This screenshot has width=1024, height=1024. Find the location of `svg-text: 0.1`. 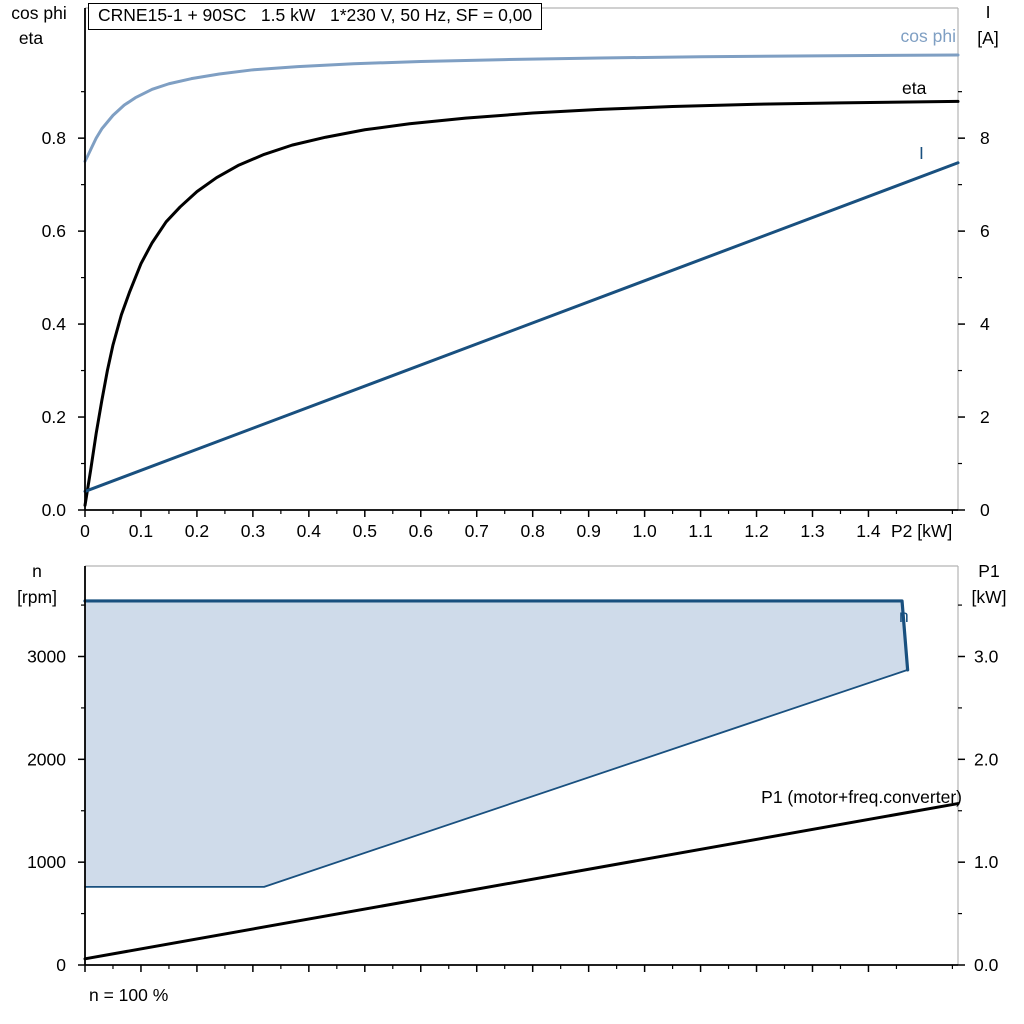

svg-text: 0.1 is located at coordinates (141, 531).